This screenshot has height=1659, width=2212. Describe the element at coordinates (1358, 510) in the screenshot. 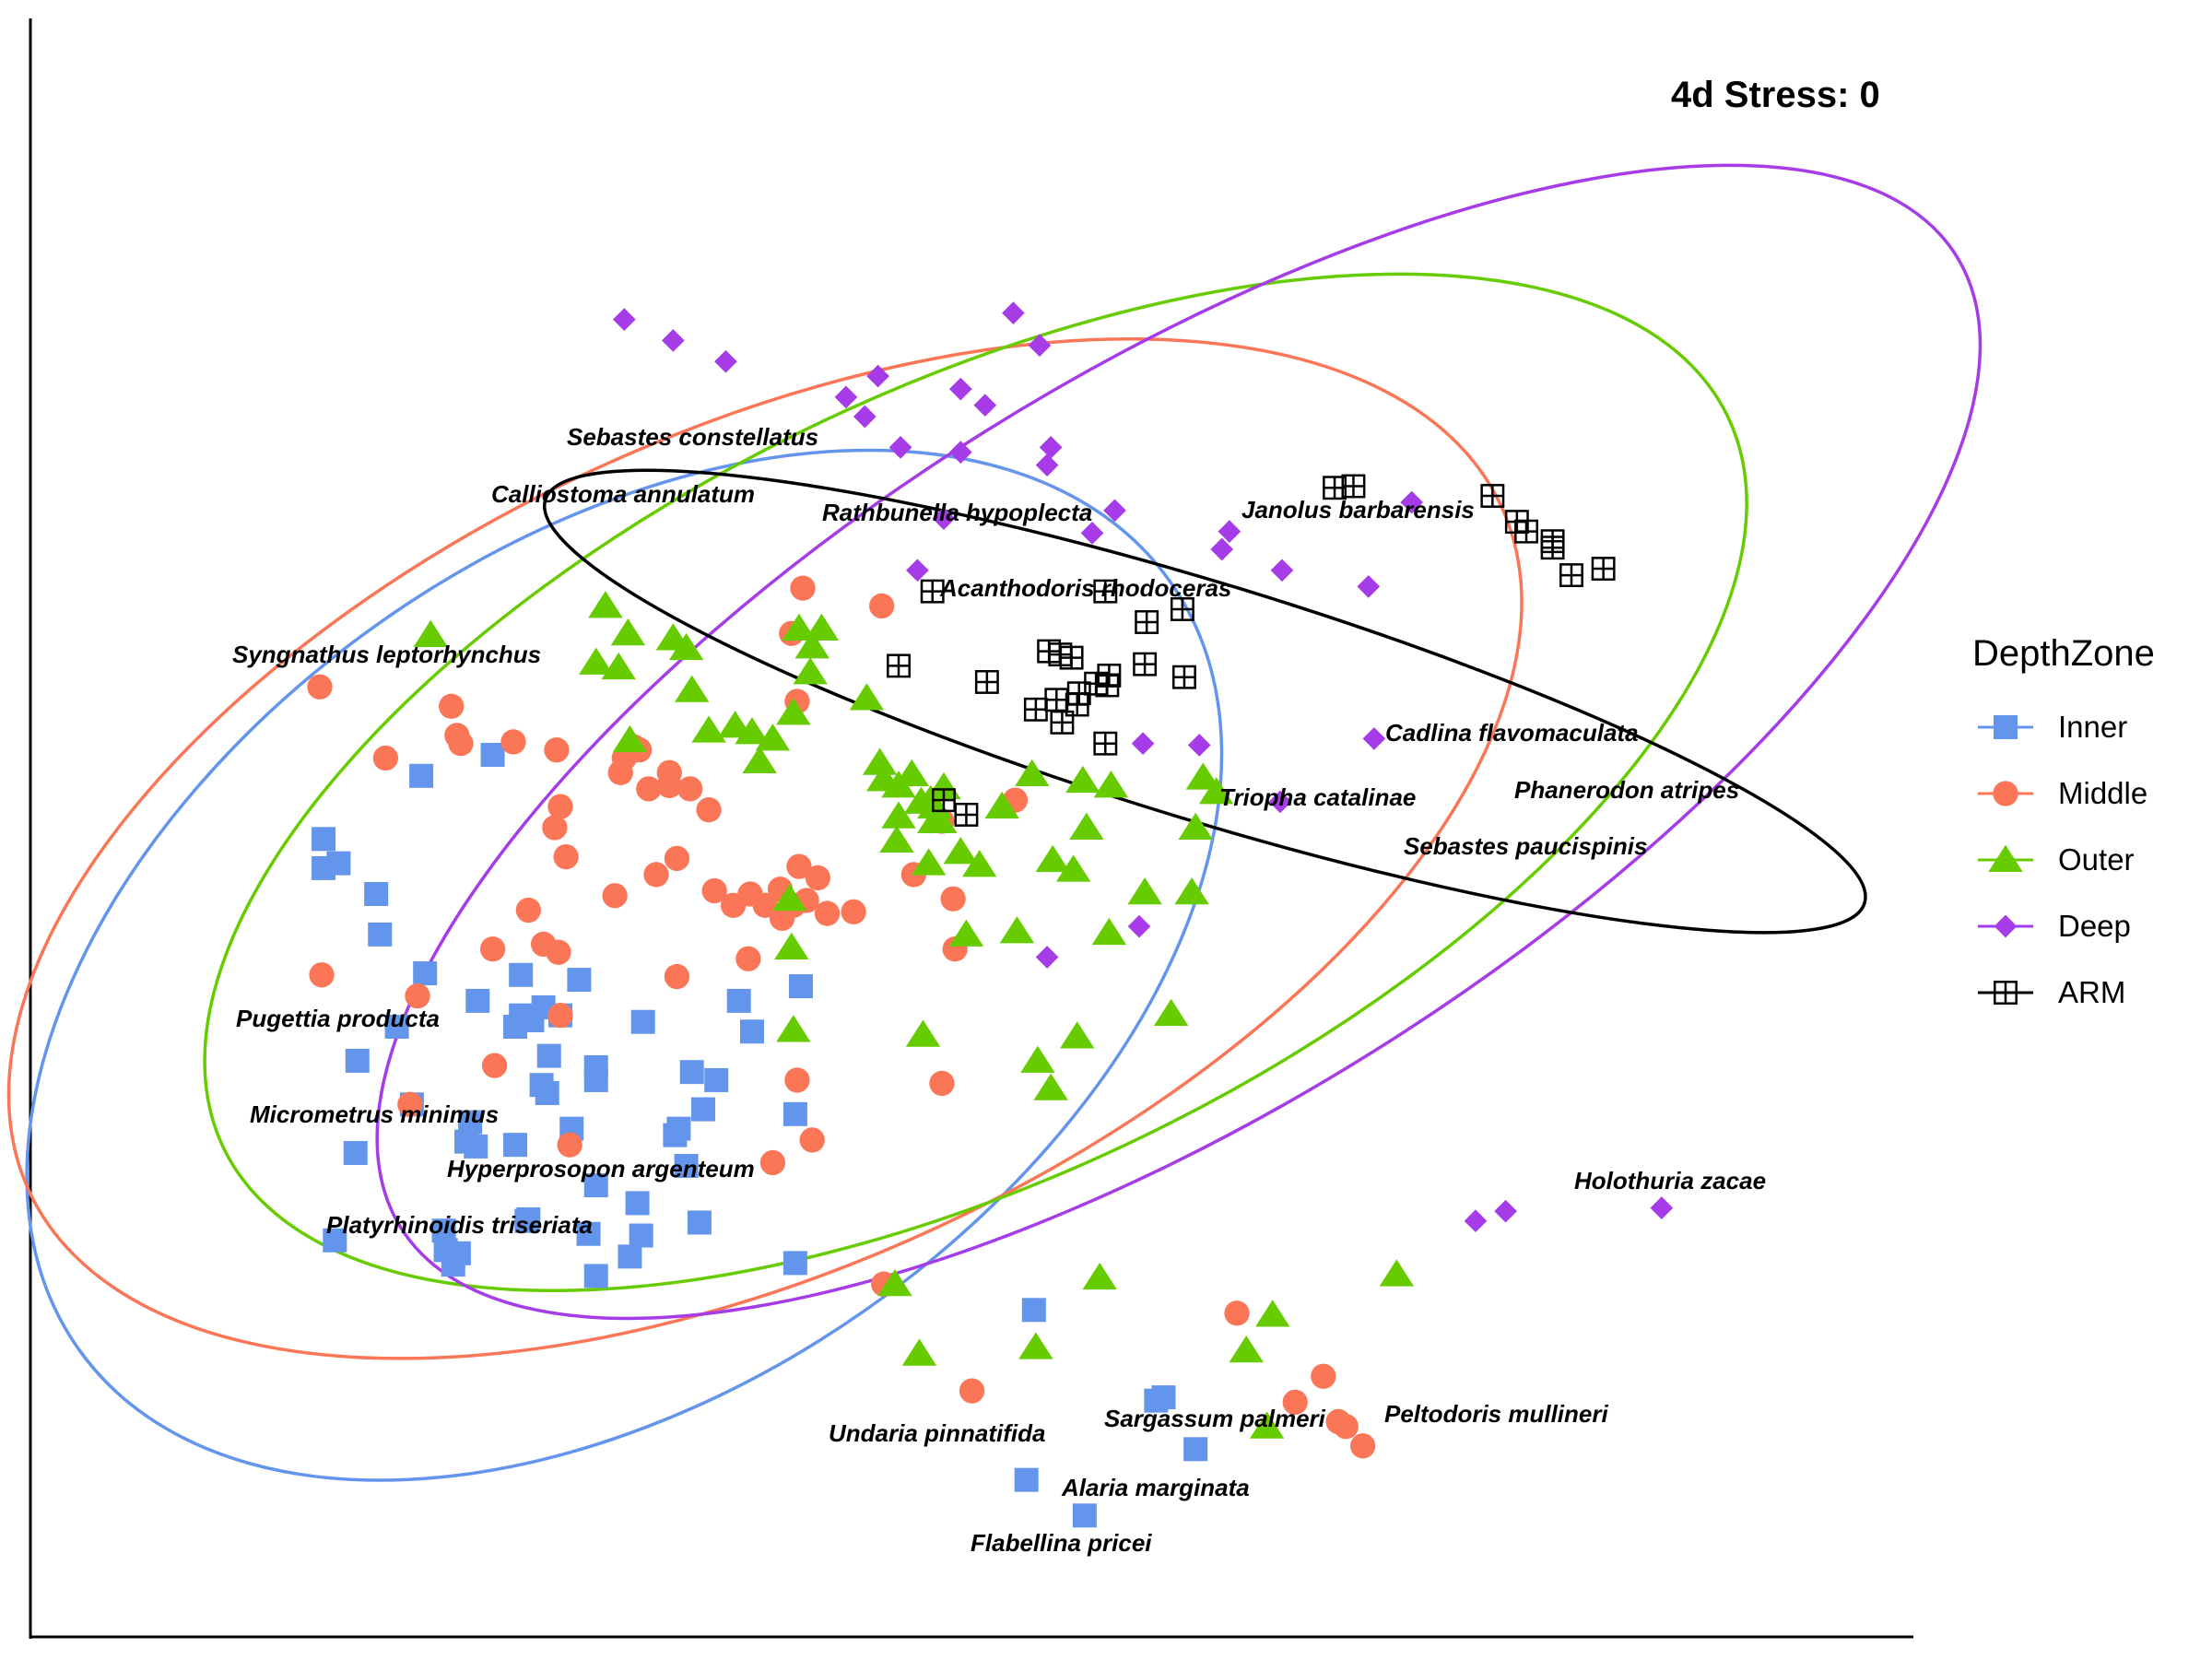

I see `species-label: Janolus barbarensis` at that location.